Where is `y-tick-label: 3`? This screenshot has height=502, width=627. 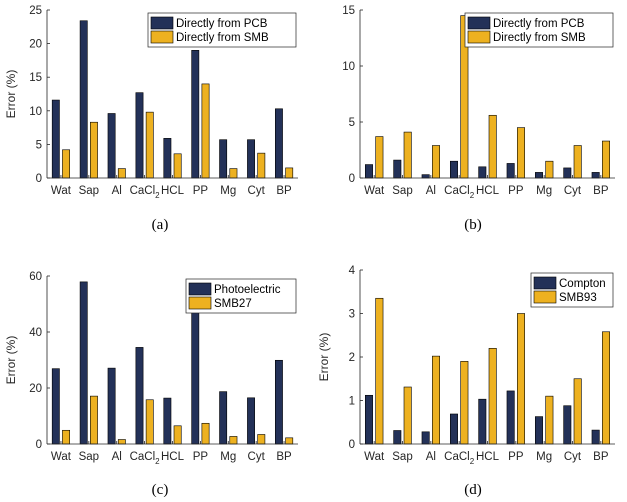 y-tick-label: 3 is located at coordinates (352, 315).